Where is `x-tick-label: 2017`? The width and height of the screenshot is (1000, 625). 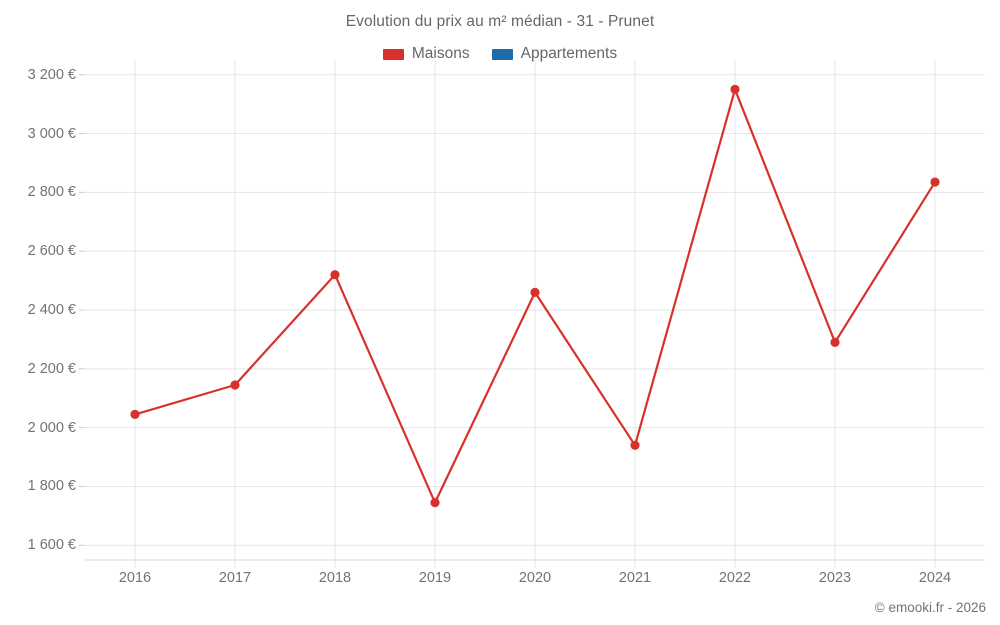
x-tick-label: 2017 is located at coordinates (235, 578).